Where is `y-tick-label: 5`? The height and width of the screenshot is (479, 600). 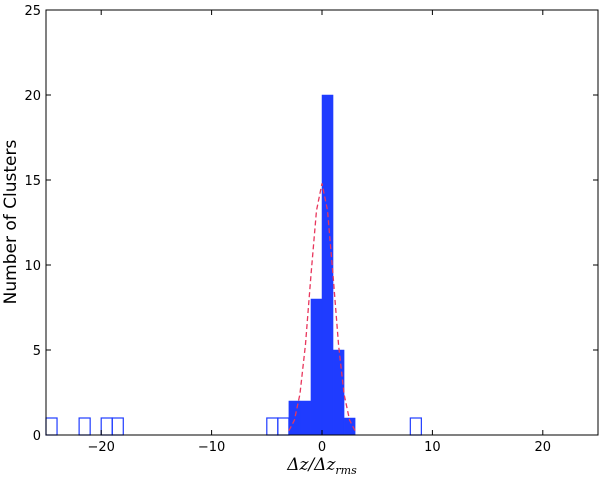
y-tick-label: 5 is located at coordinates (37, 351).